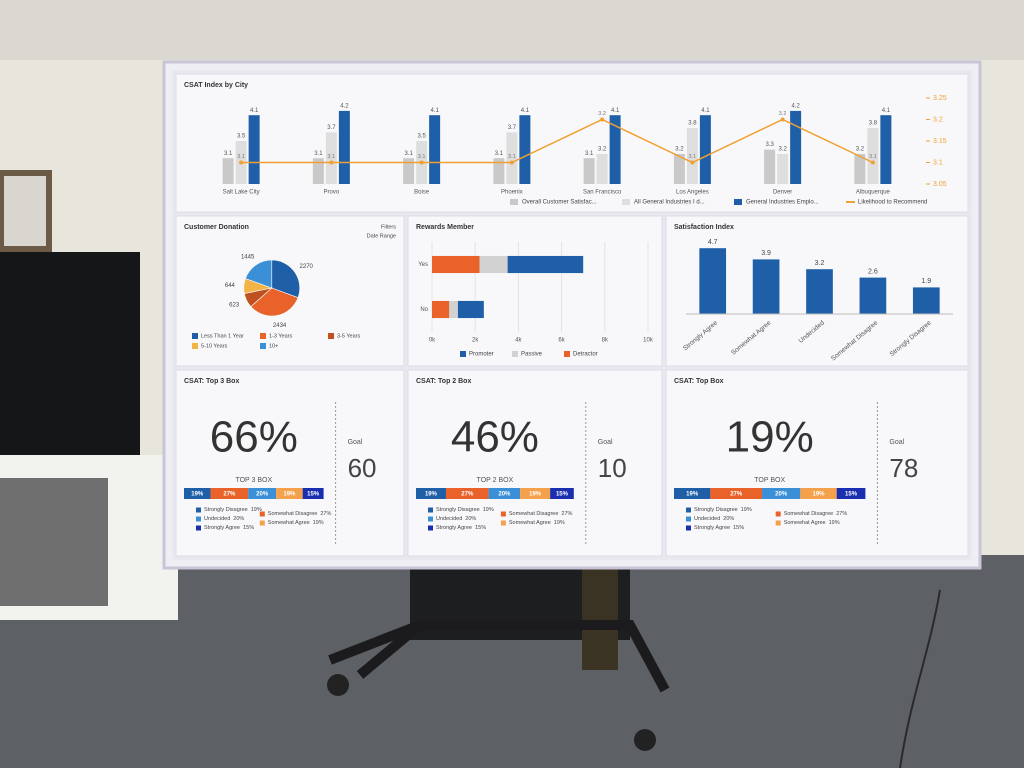 This screenshot has height=768, width=1024. I want to click on y-tick-label: No, so click(424, 310).